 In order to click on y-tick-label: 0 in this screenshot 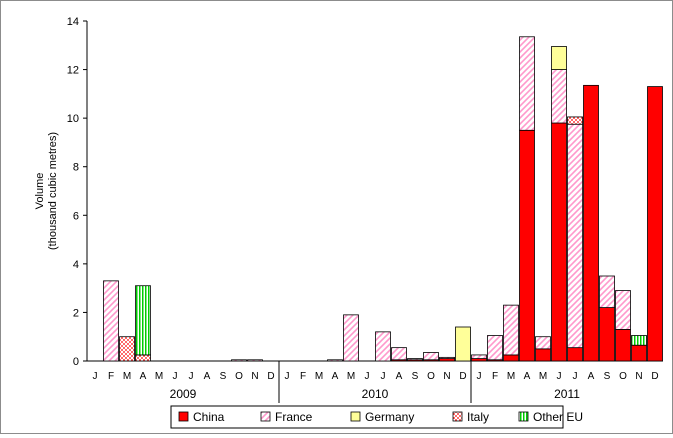, I will do `click(76, 362)`.